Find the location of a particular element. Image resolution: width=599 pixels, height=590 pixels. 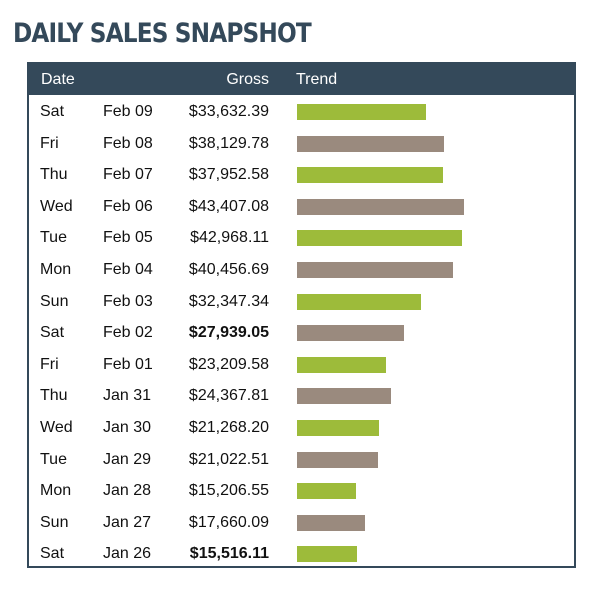

row-gross: $33,632.39 is located at coordinates (228, 111).